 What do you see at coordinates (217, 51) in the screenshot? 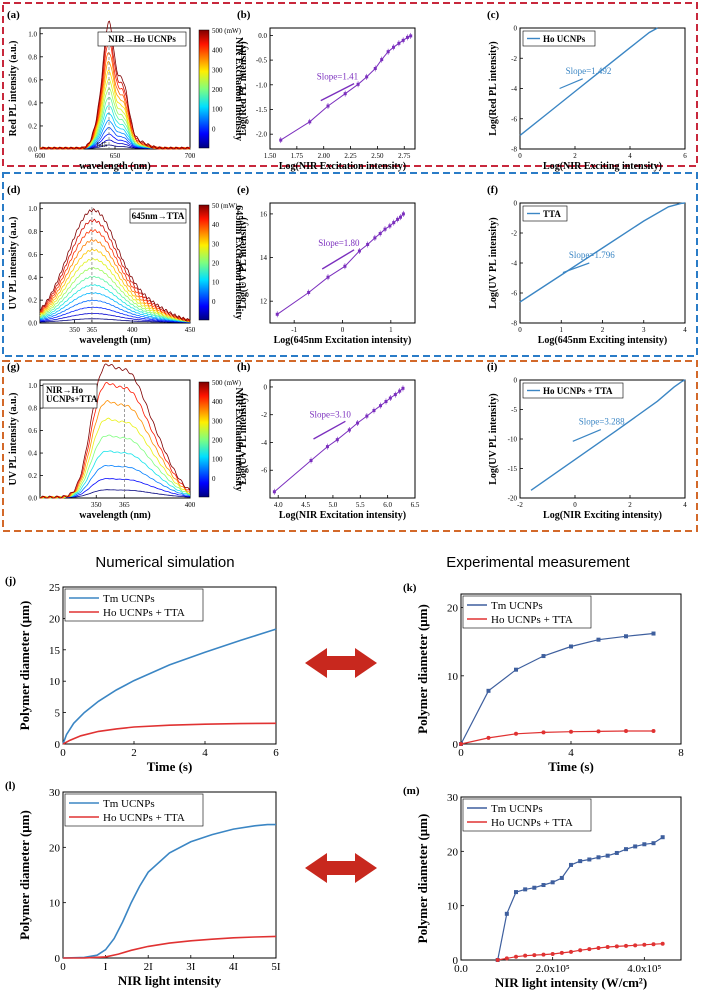
I see `colorbar-tick: 400` at bounding box center [217, 51].